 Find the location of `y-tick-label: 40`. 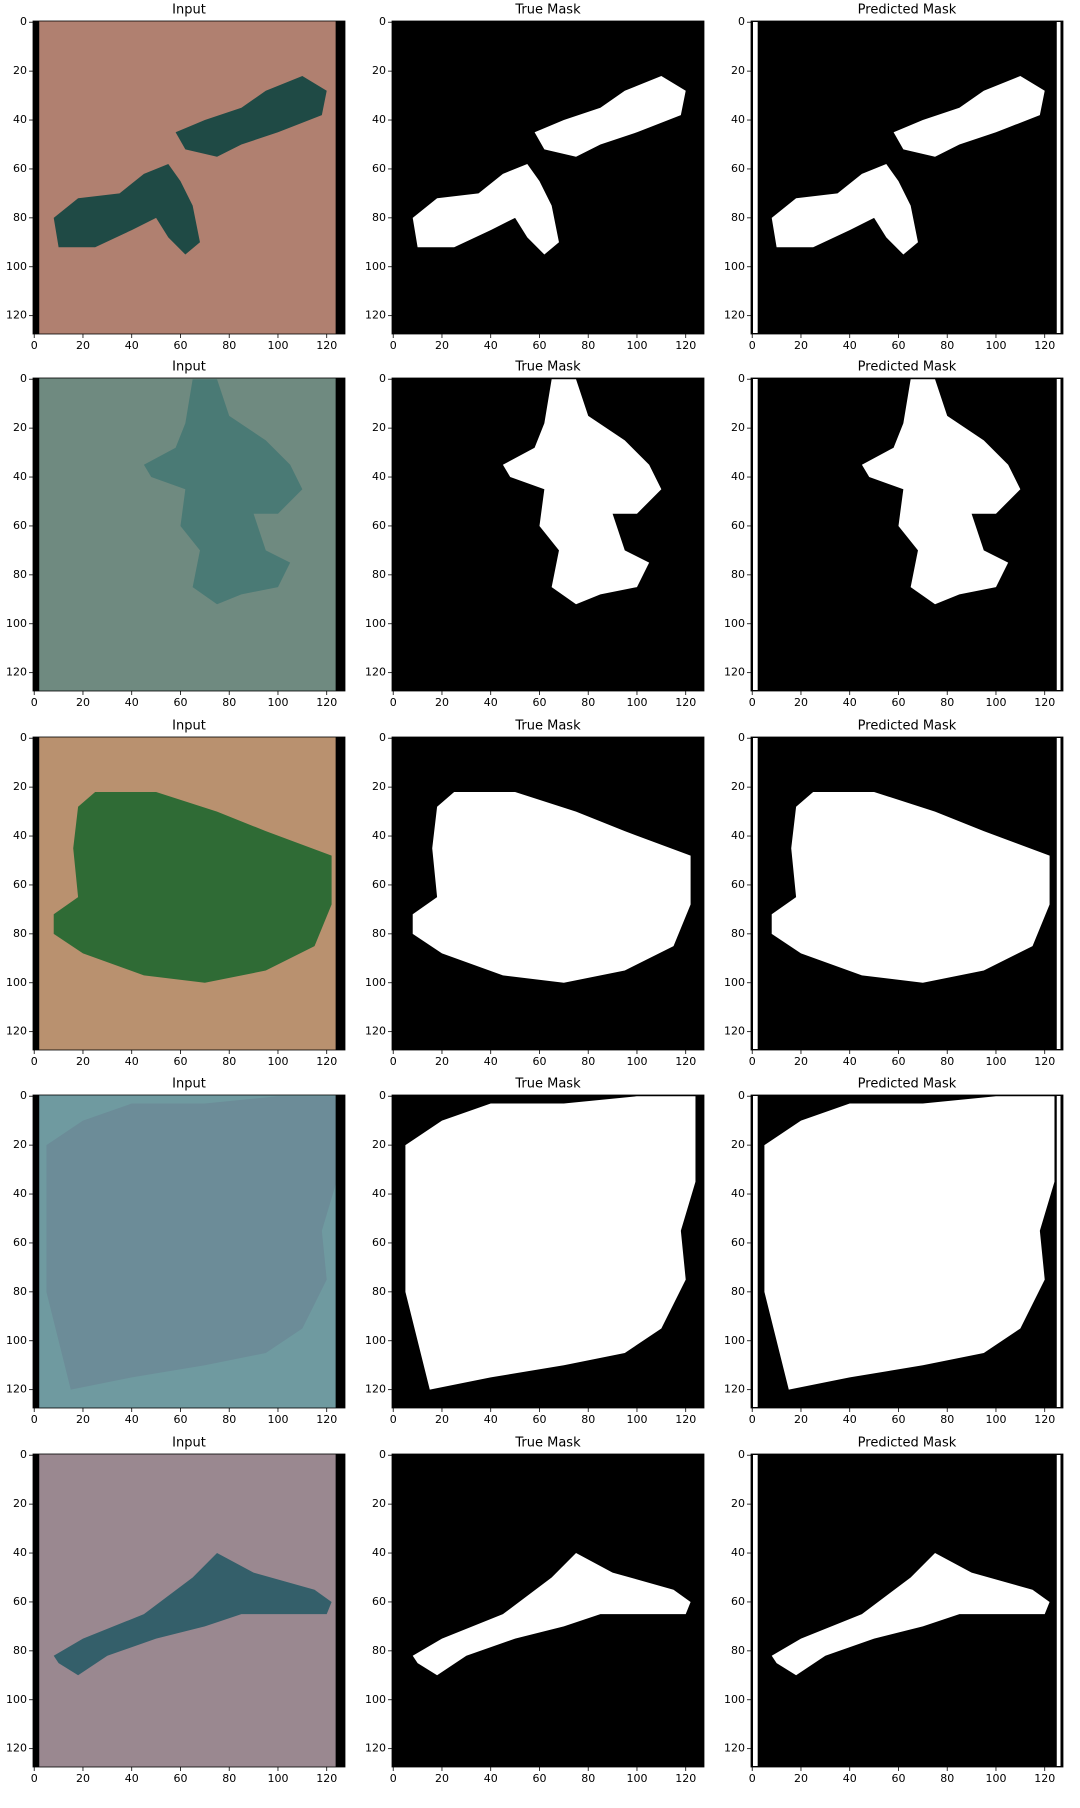

y-tick-label: 40 is located at coordinates (379, 835).